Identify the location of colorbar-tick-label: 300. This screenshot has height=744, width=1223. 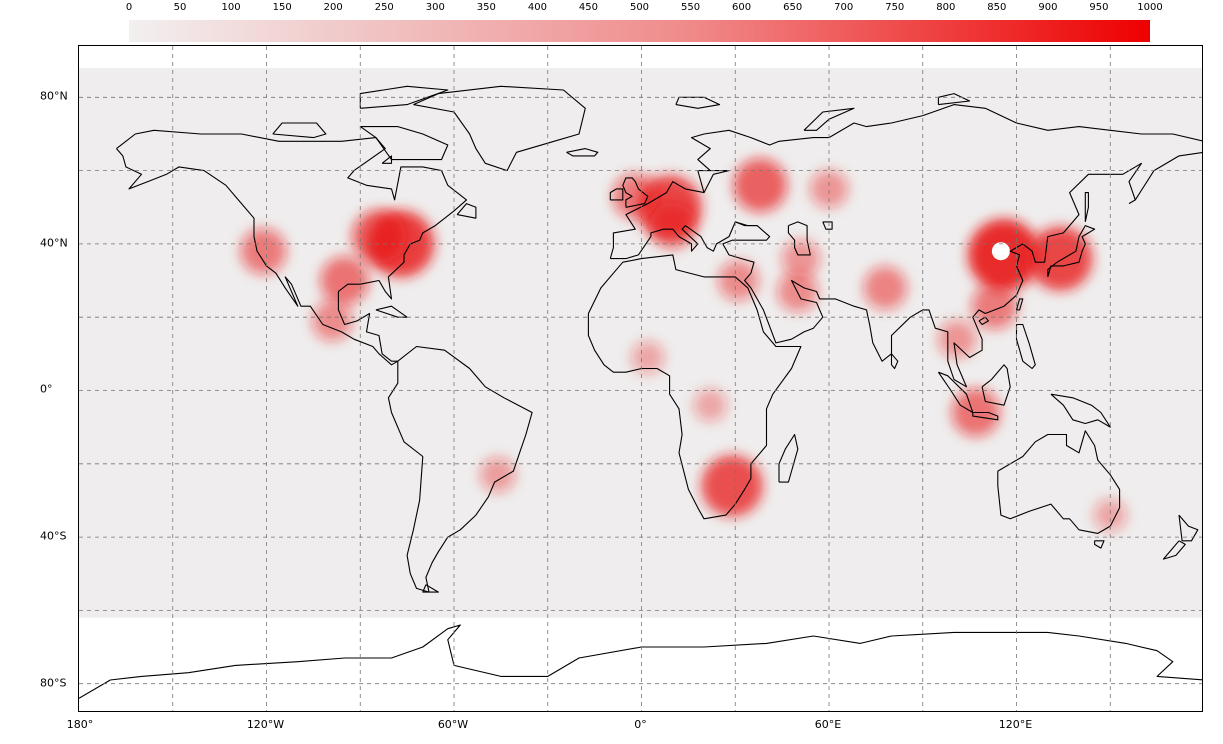
(435, 7).